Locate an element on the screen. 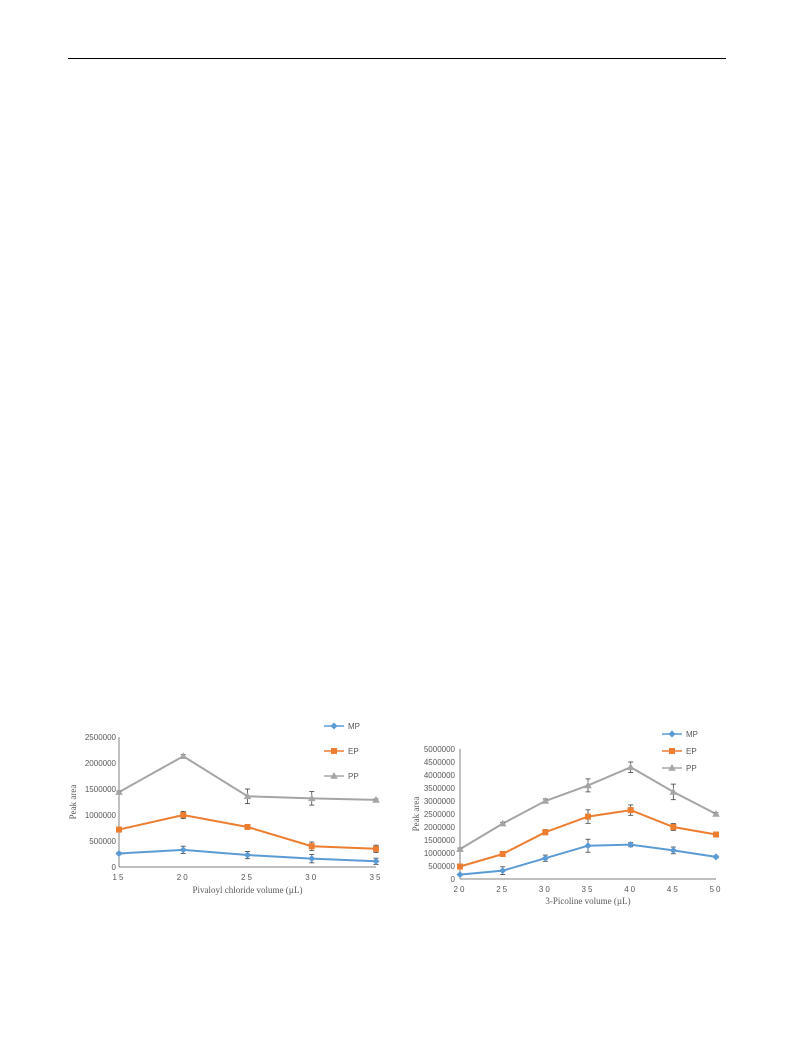 The height and width of the screenshot is (1053, 793). left-y-tick-label: 0 is located at coordinates (114, 867).